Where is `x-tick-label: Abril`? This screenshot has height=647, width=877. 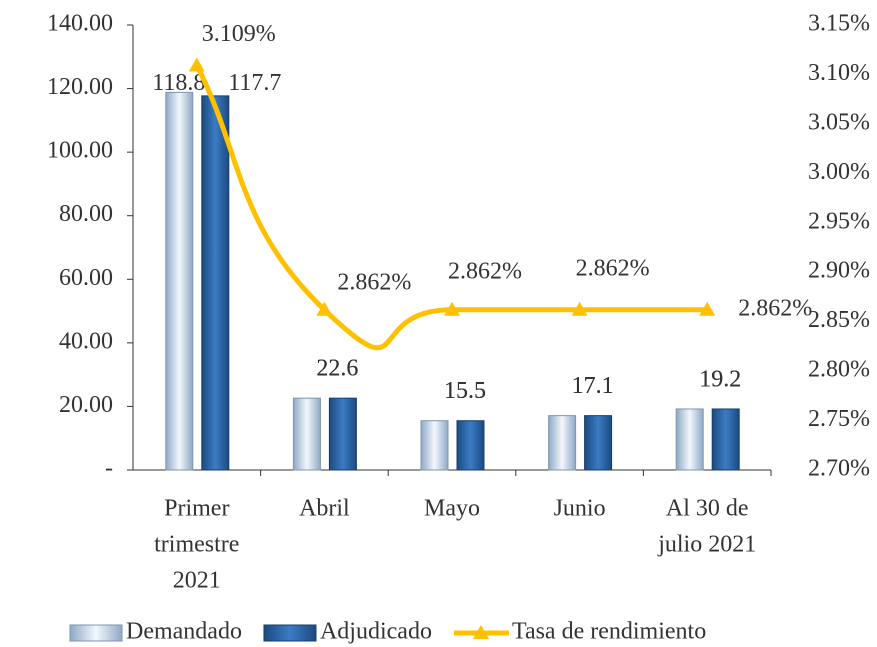
x-tick-label: Abril is located at coordinates (324, 509).